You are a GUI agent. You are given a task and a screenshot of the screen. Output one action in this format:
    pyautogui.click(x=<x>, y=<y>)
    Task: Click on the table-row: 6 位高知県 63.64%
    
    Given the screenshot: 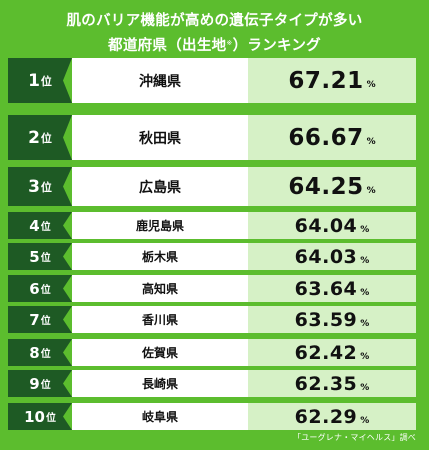 What is the action you would take?
    pyautogui.click(x=212, y=288)
    